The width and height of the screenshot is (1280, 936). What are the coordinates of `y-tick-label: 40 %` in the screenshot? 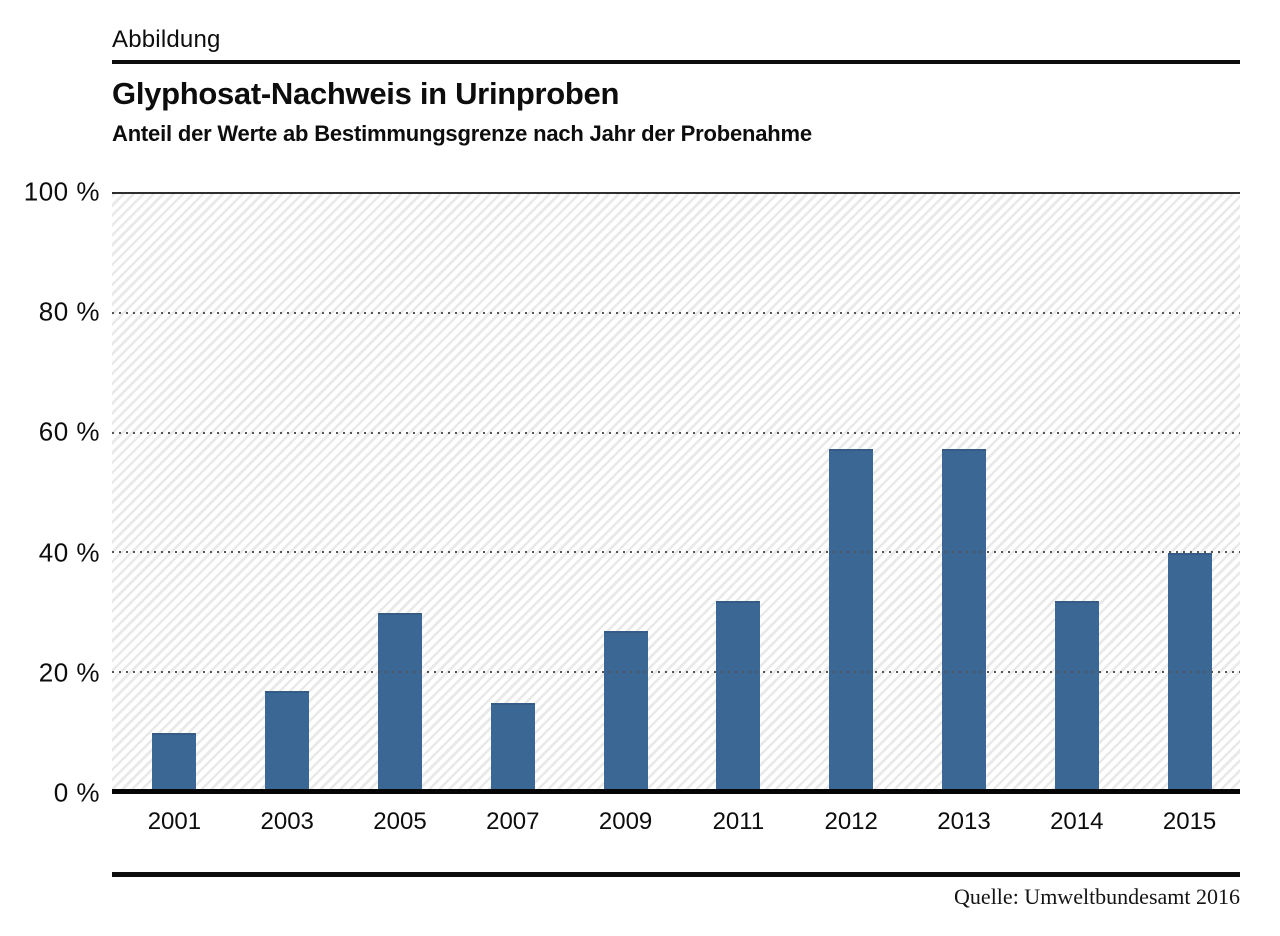 It's located at (69, 552).